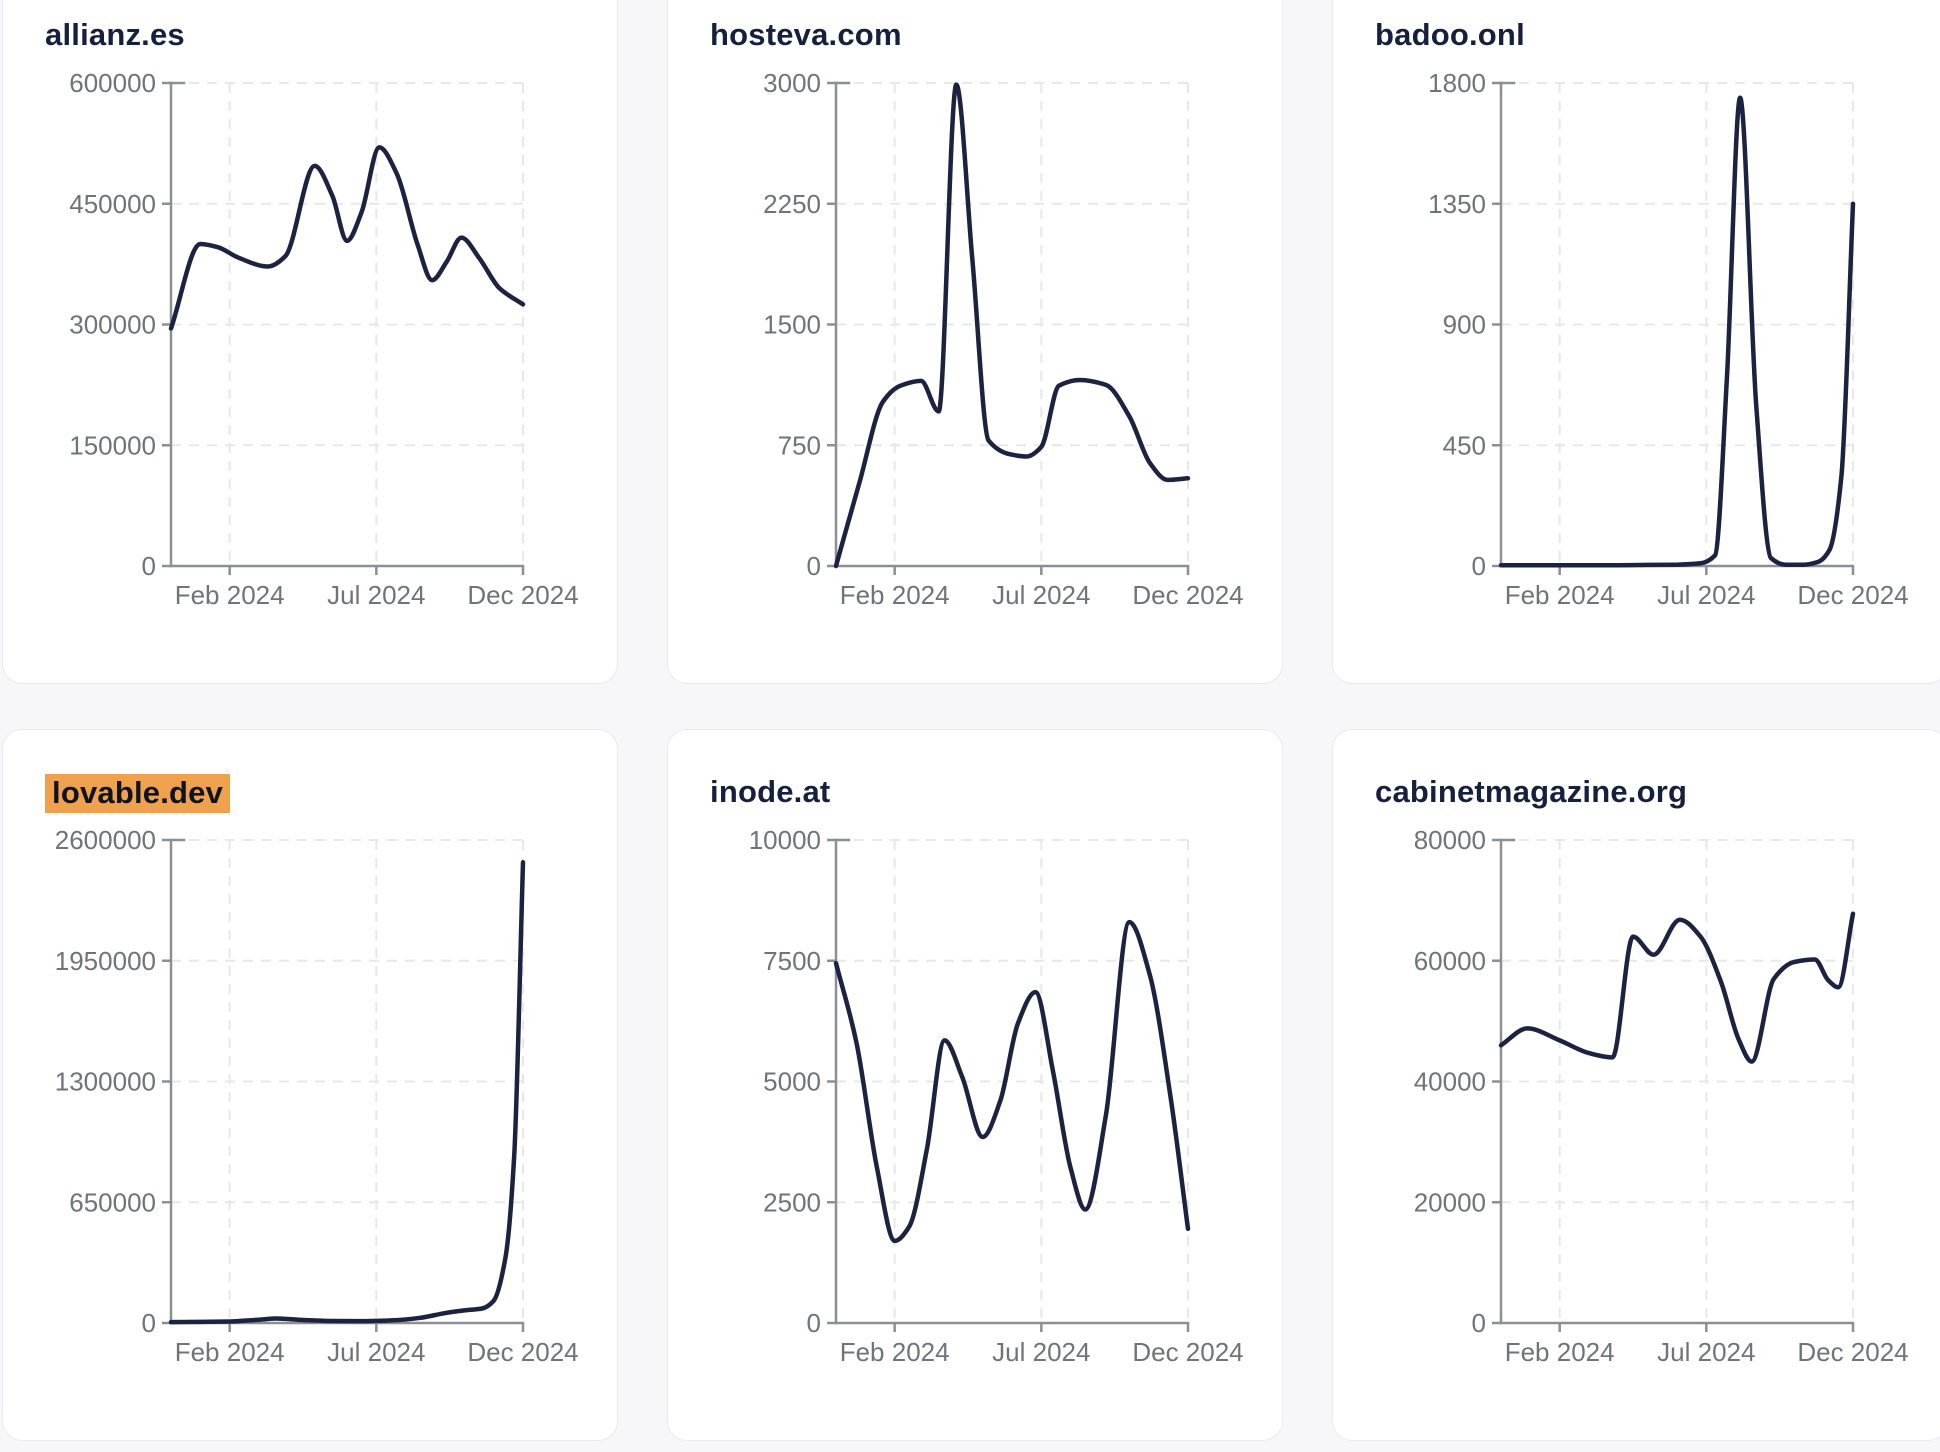 This screenshot has height=1452, width=1940. What do you see at coordinates (105, 961) in the screenshot?
I see `svg-text: 1950000` at bounding box center [105, 961].